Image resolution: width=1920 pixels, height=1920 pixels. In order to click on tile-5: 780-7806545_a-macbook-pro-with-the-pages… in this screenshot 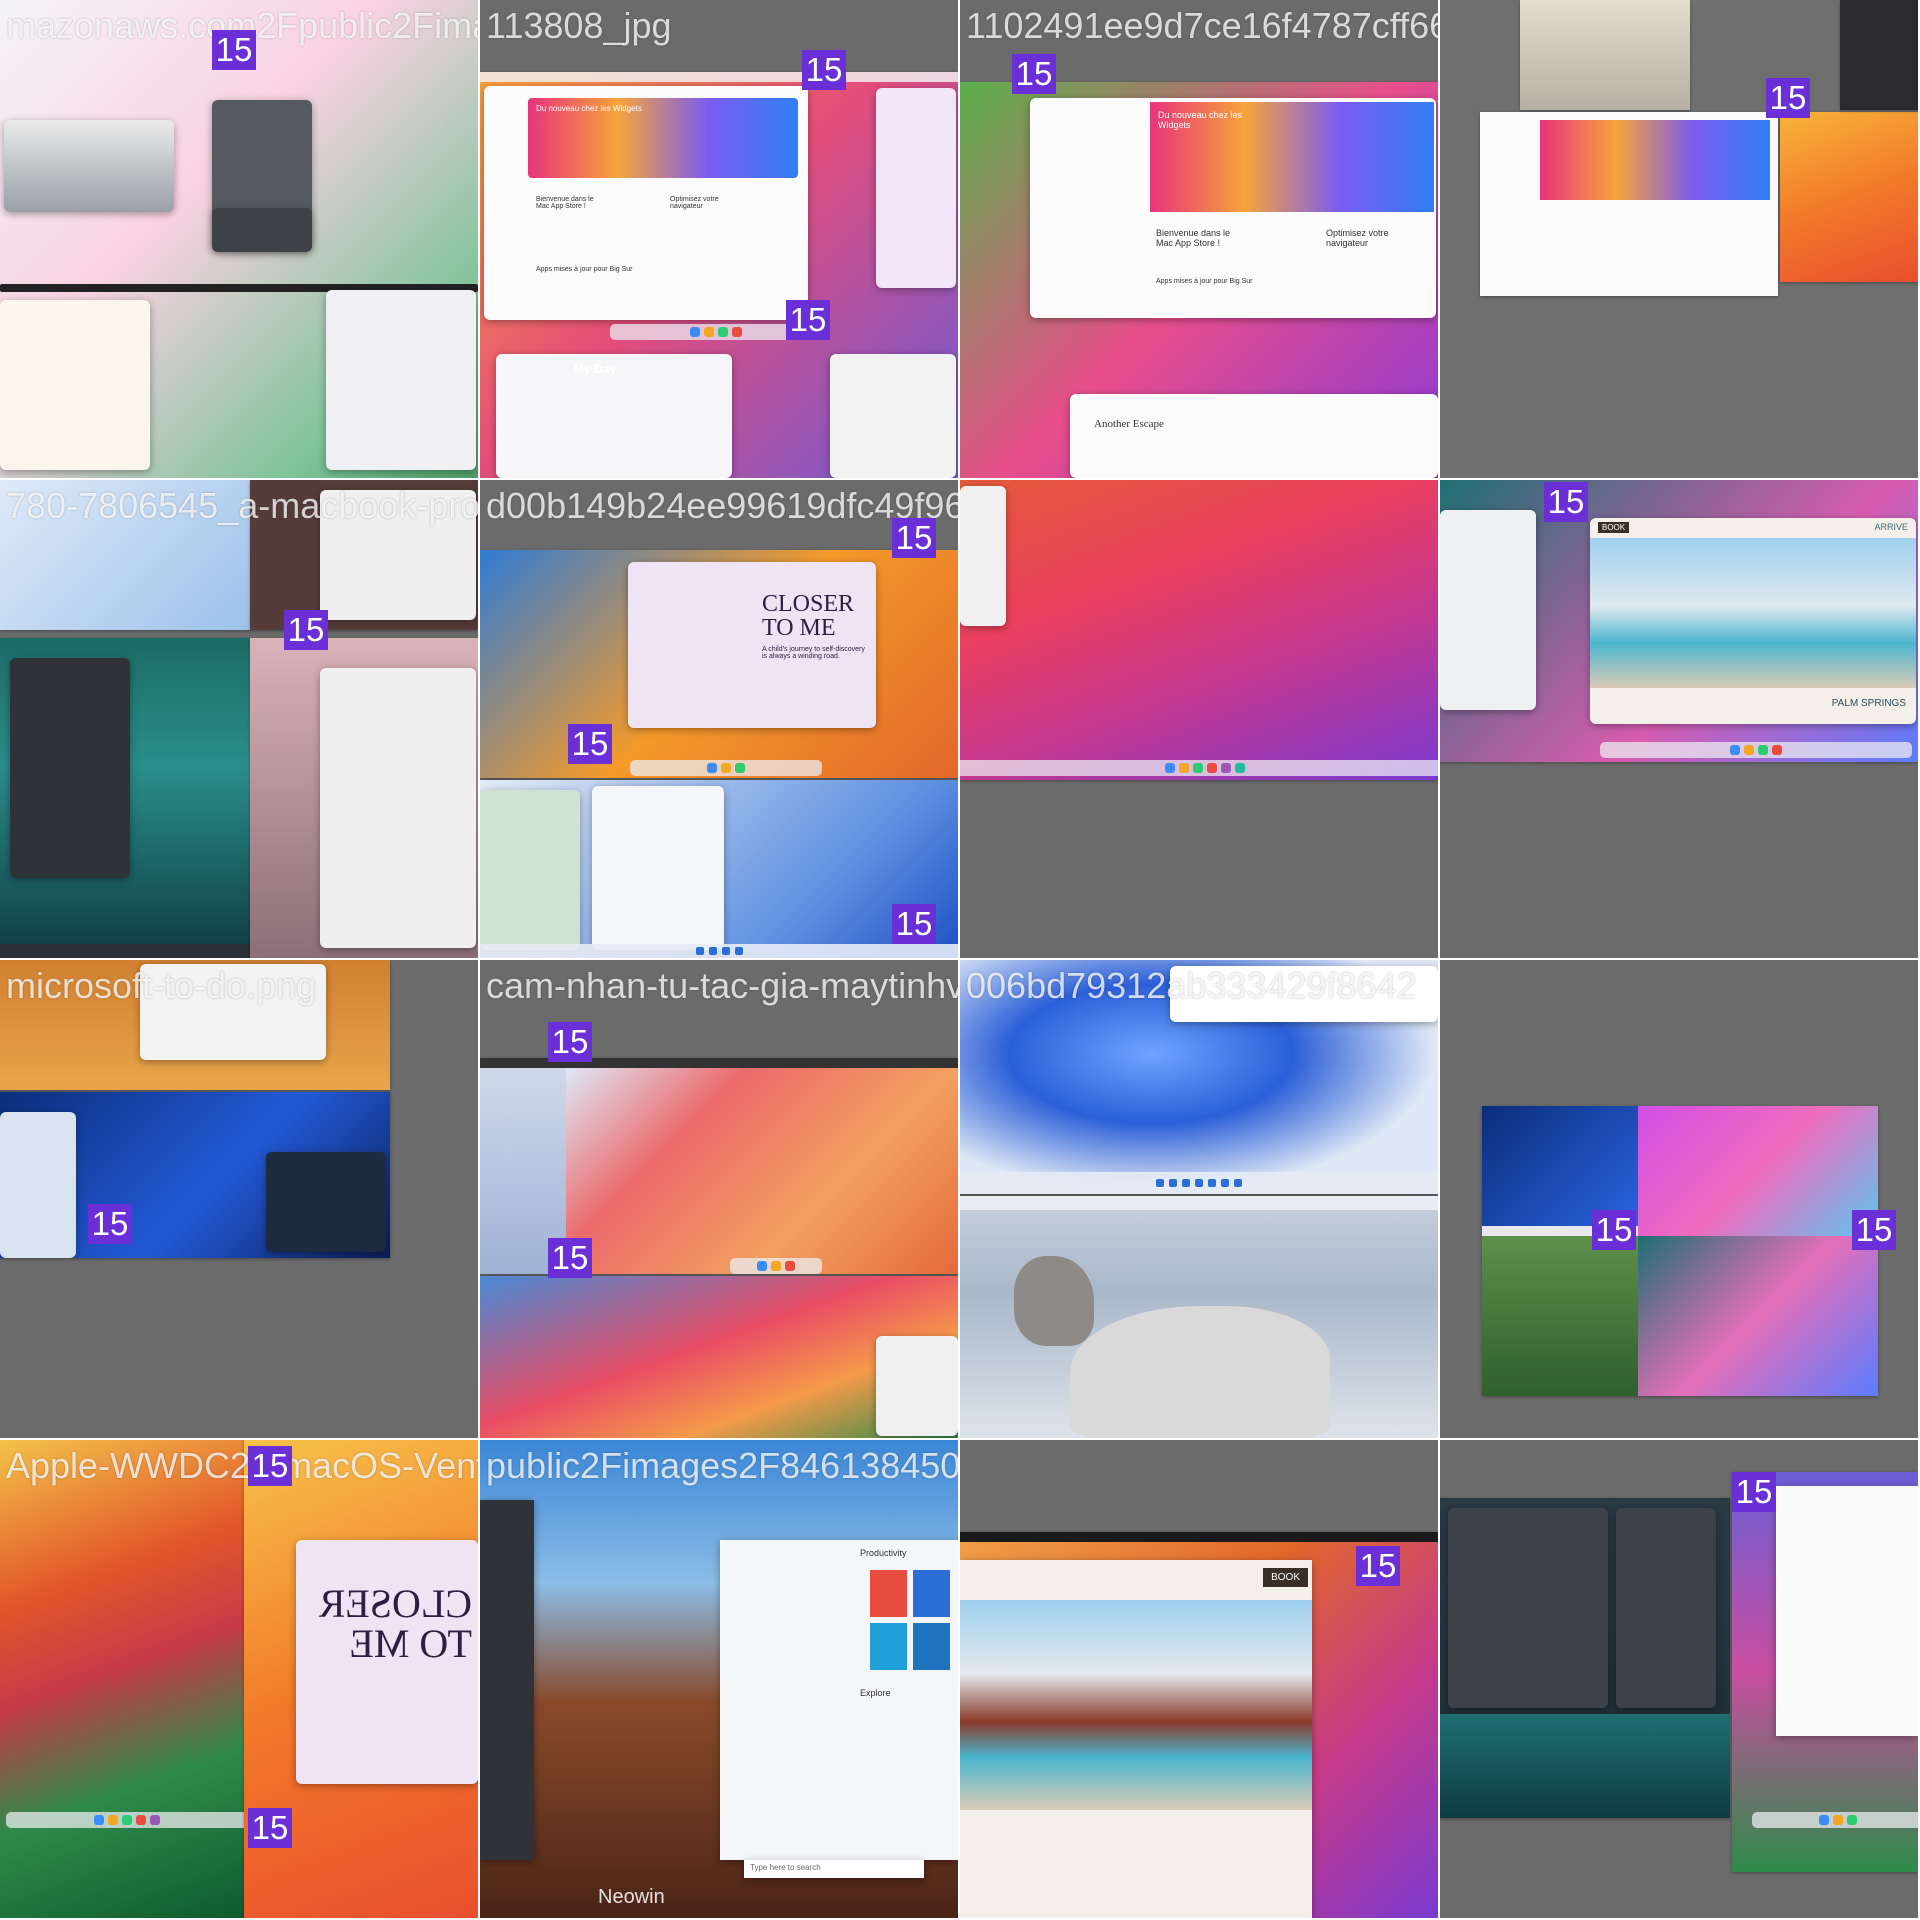, I will do `click(239, 719)`.